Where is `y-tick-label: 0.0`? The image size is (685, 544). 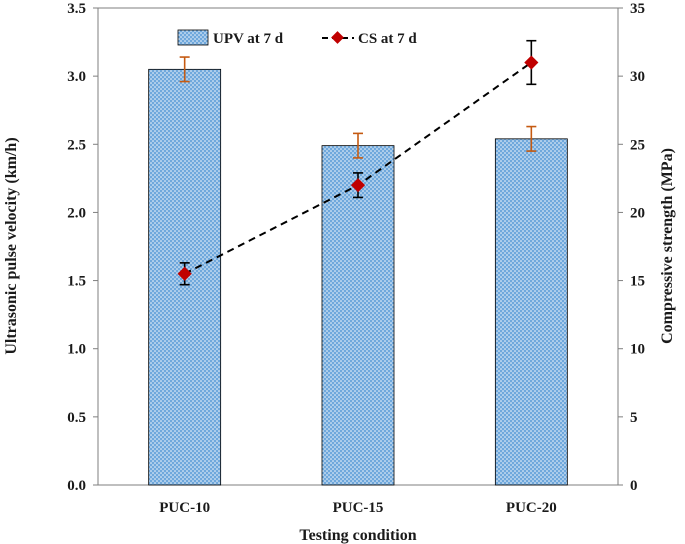
y-tick-label: 0.0 is located at coordinates (76, 486).